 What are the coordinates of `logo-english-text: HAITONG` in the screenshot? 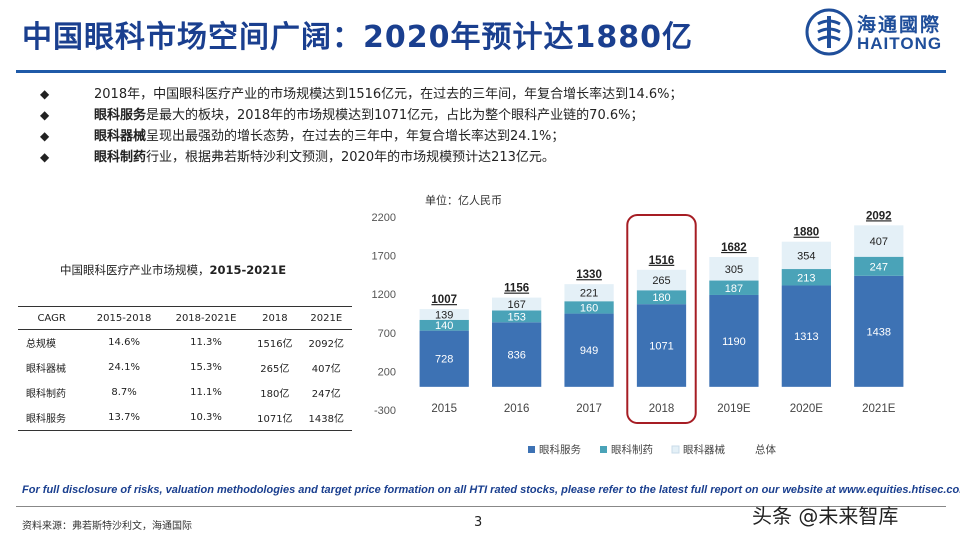 It's located at (900, 43).